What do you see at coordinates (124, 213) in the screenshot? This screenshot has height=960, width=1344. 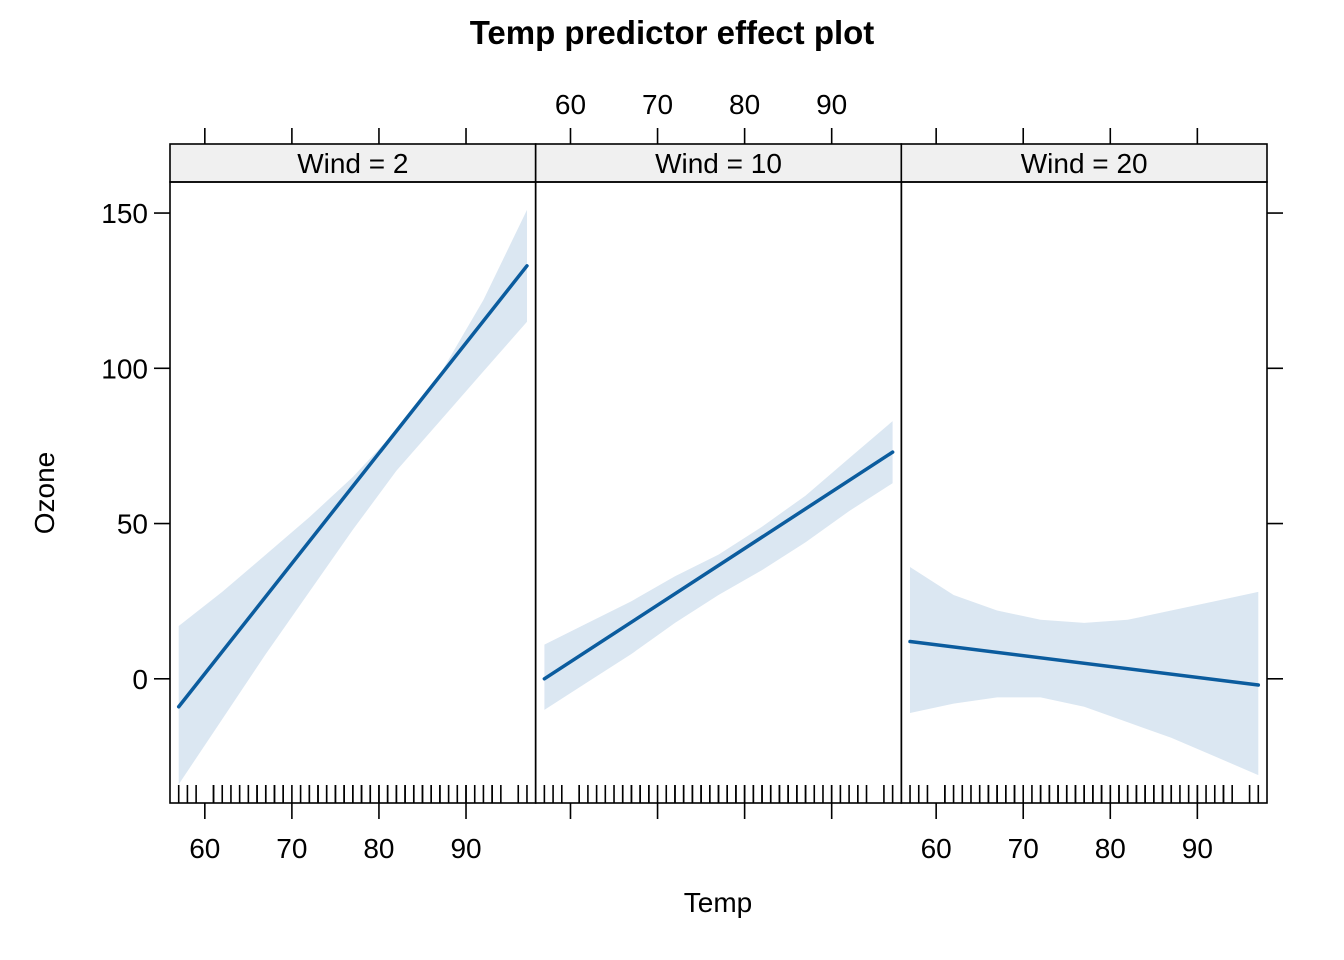 I see `y-tick-label: 150` at bounding box center [124, 213].